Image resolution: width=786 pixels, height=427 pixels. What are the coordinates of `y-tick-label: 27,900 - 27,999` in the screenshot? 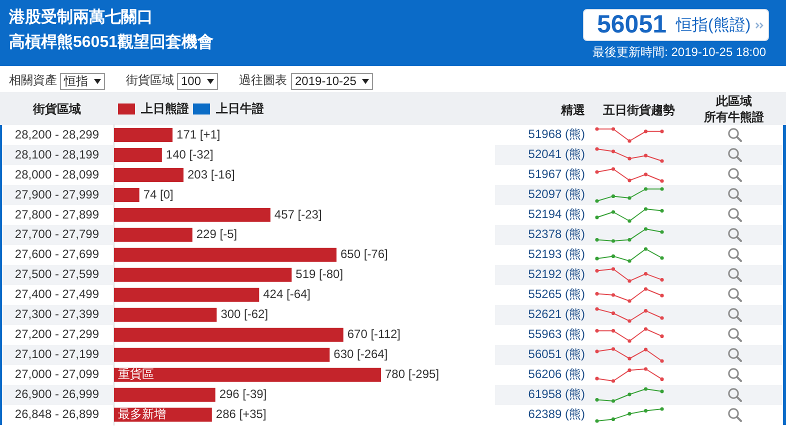 It's located at (57, 194).